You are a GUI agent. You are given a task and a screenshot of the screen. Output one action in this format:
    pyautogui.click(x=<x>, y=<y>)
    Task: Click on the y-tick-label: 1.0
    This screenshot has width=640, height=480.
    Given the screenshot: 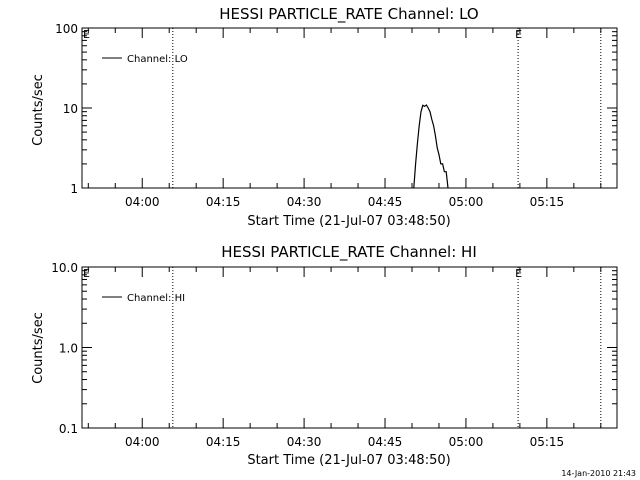 What is the action you would take?
    pyautogui.click(x=68, y=349)
    